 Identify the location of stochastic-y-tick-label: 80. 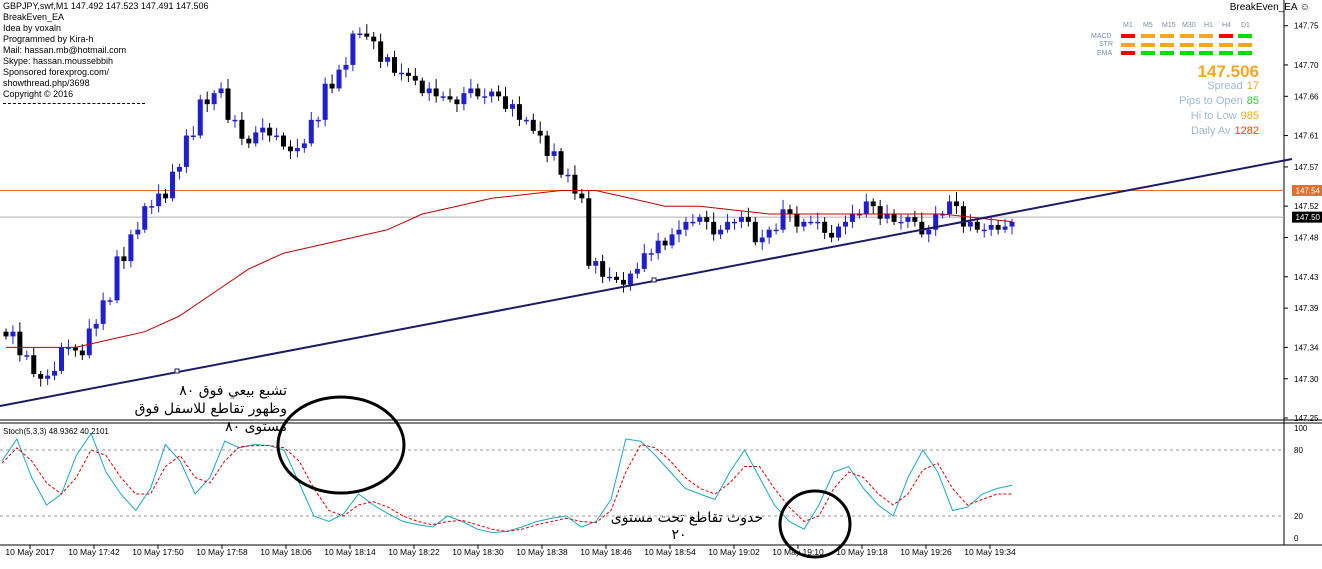
(1298, 450).